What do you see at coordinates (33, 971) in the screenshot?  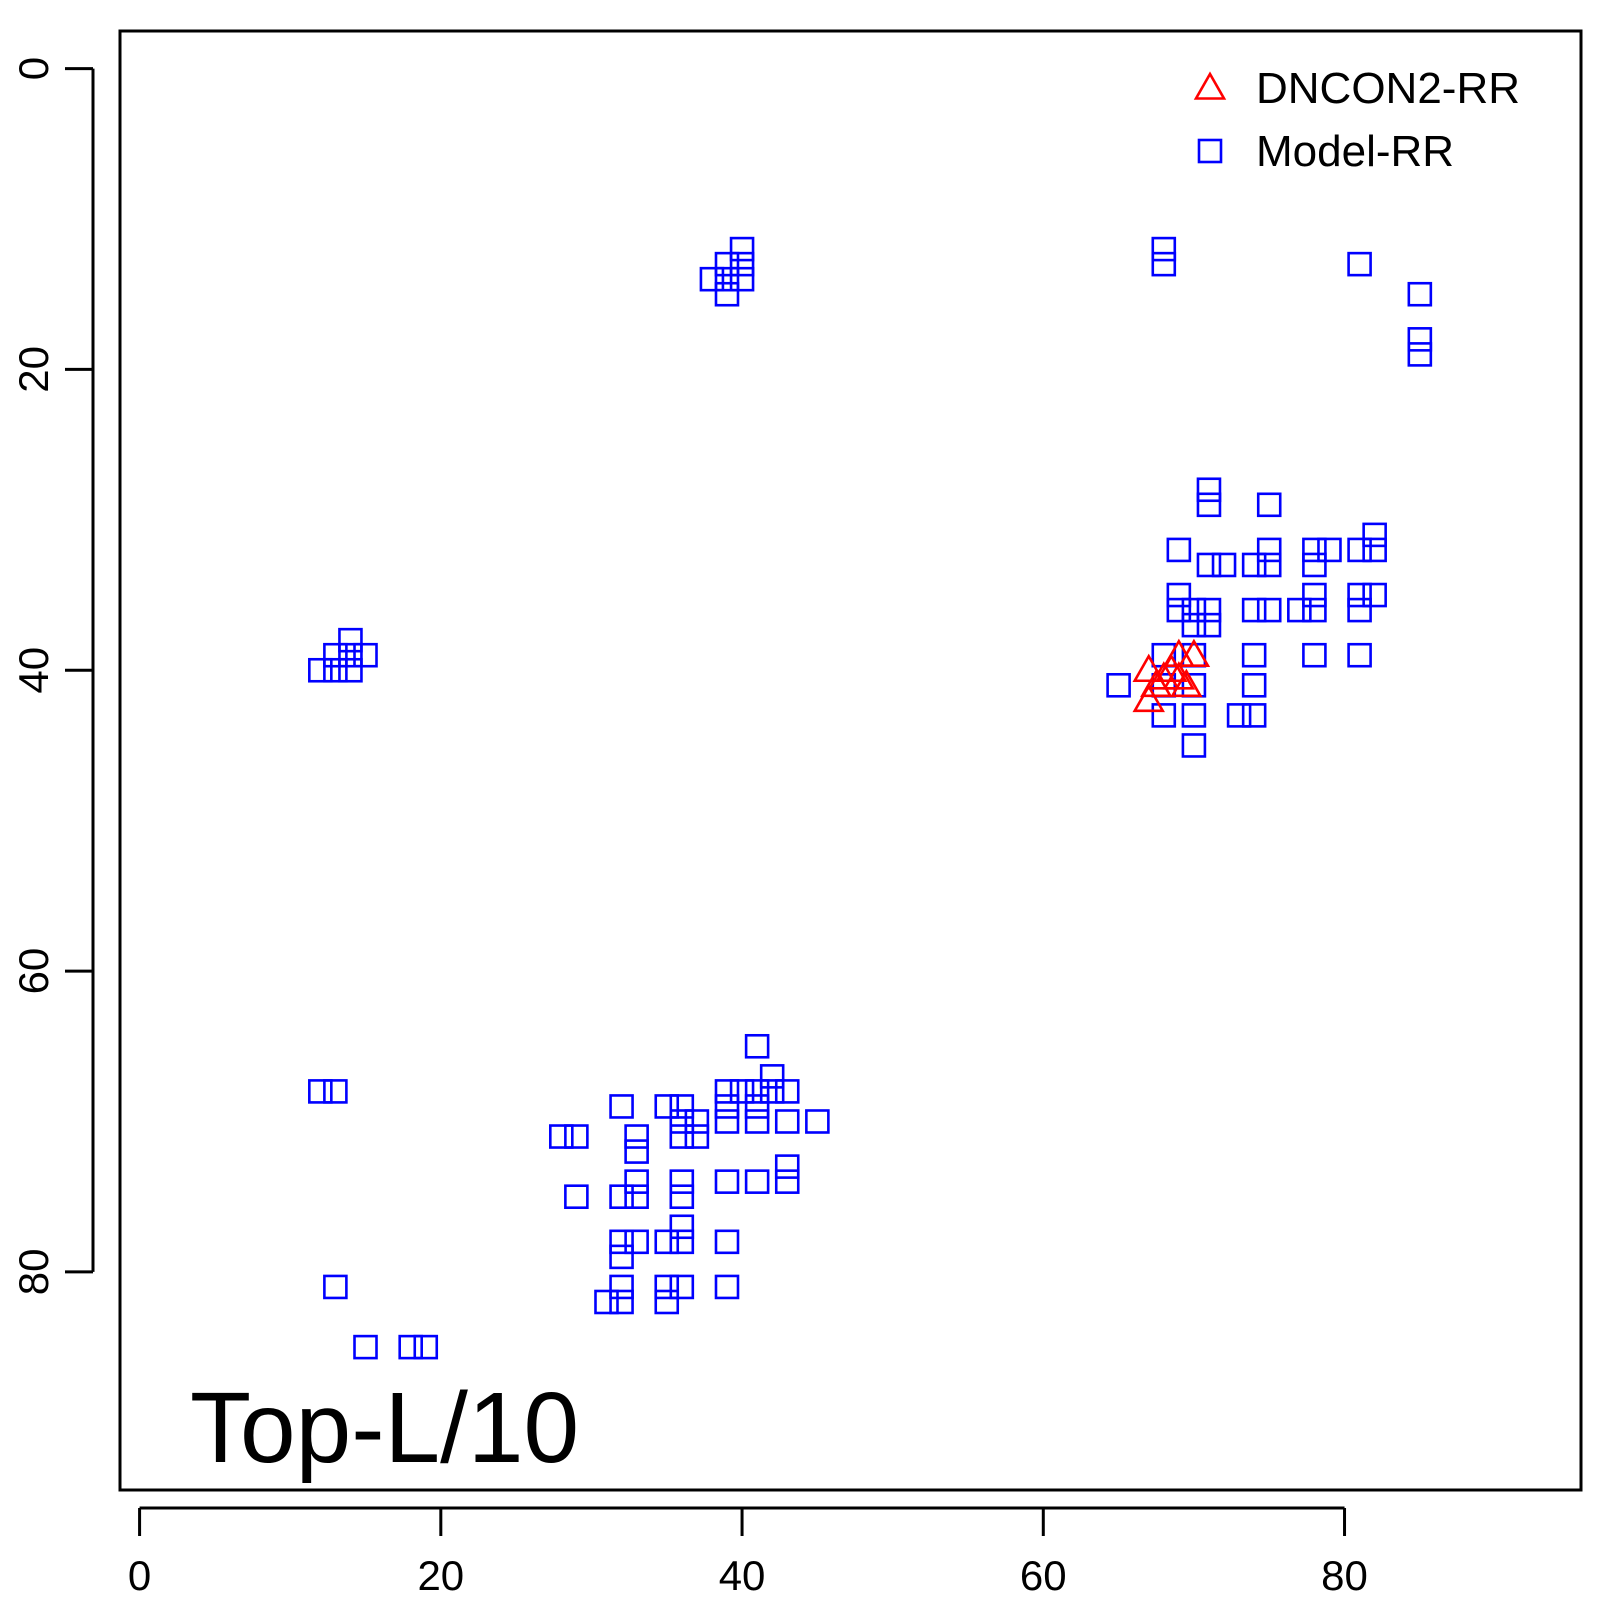 I see `y-tick-label: 60` at bounding box center [33, 971].